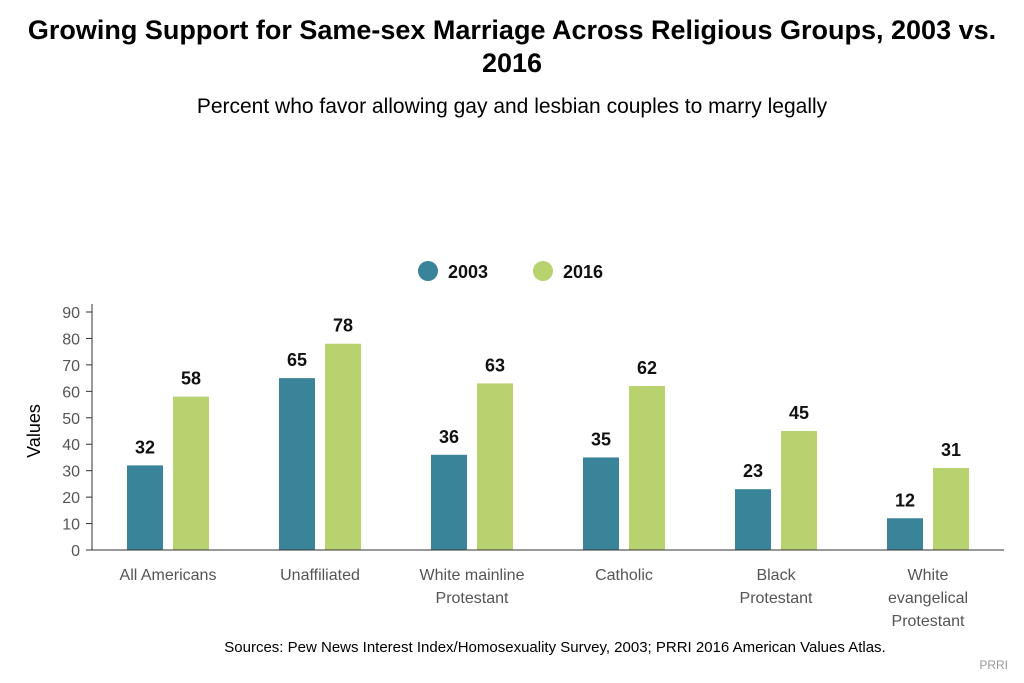 Image resolution: width=1024 pixels, height=683 pixels. Describe the element at coordinates (71, 313) in the screenshot. I see `y-tick-label: 90` at that location.